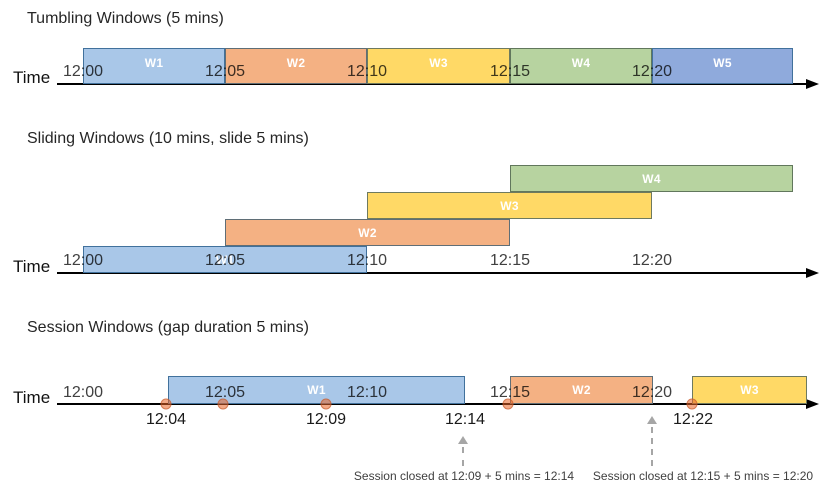 This screenshot has height=498, width=829. What do you see at coordinates (168, 327) in the screenshot?
I see `section-title-session: Session Windows (gap duration 5 mins)` at bounding box center [168, 327].